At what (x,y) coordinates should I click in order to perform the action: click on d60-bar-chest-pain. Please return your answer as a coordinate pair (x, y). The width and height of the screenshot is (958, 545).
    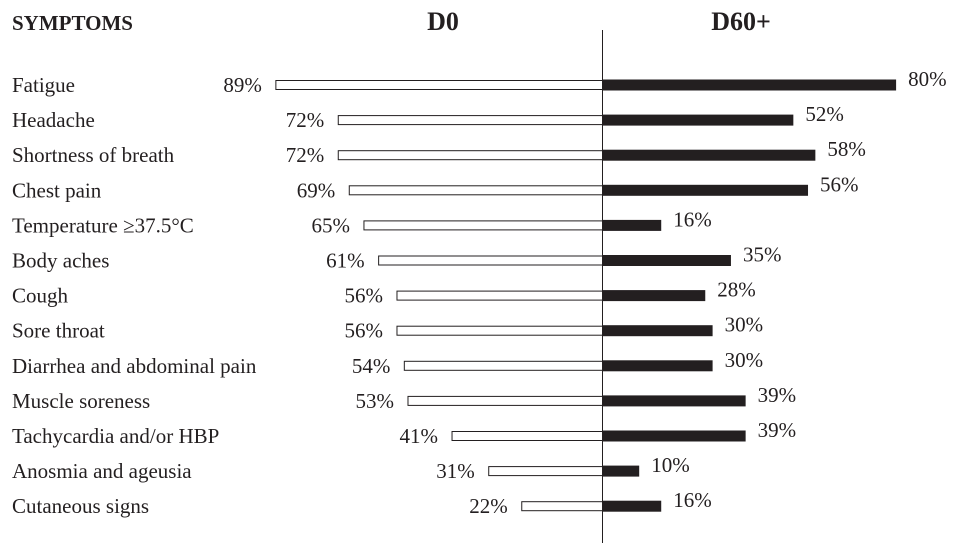
    Looking at the image, I should click on (705, 190).